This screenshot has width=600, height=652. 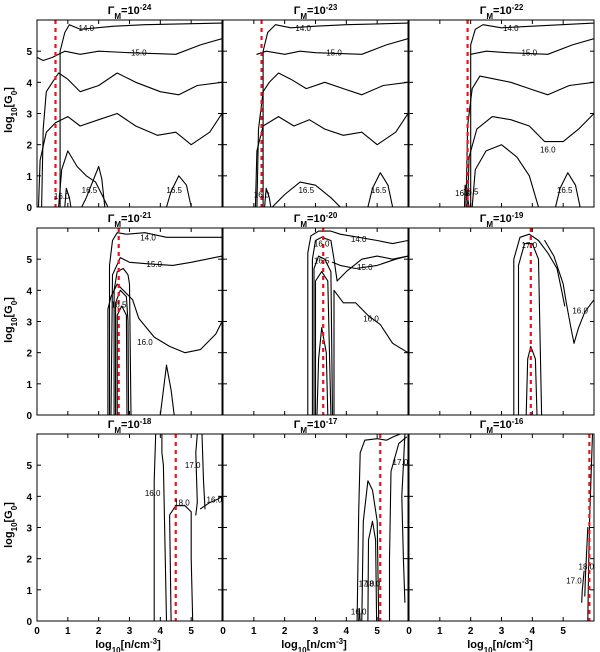 What do you see at coordinates (365, 267) in the screenshot?
I see `contour-level-label: 15.0` at bounding box center [365, 267].